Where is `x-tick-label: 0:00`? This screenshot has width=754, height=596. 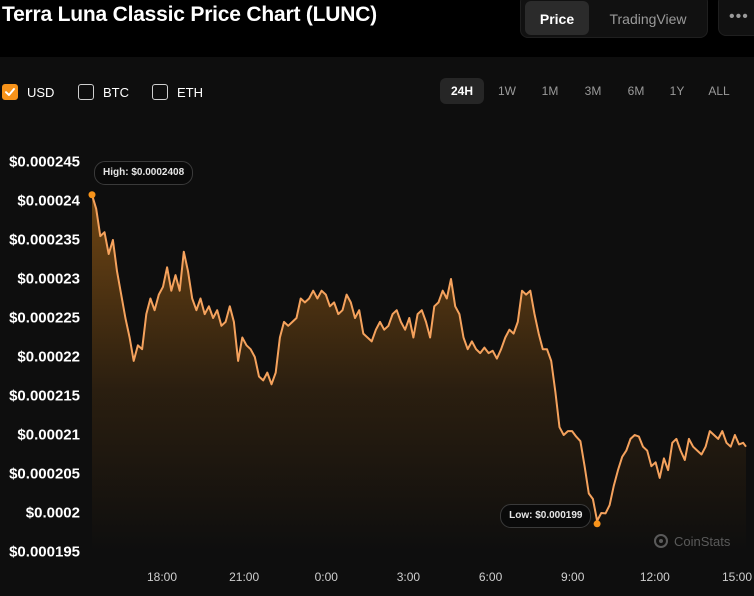 x-tick-label: 0:00 is located at coordinates (326, 577).